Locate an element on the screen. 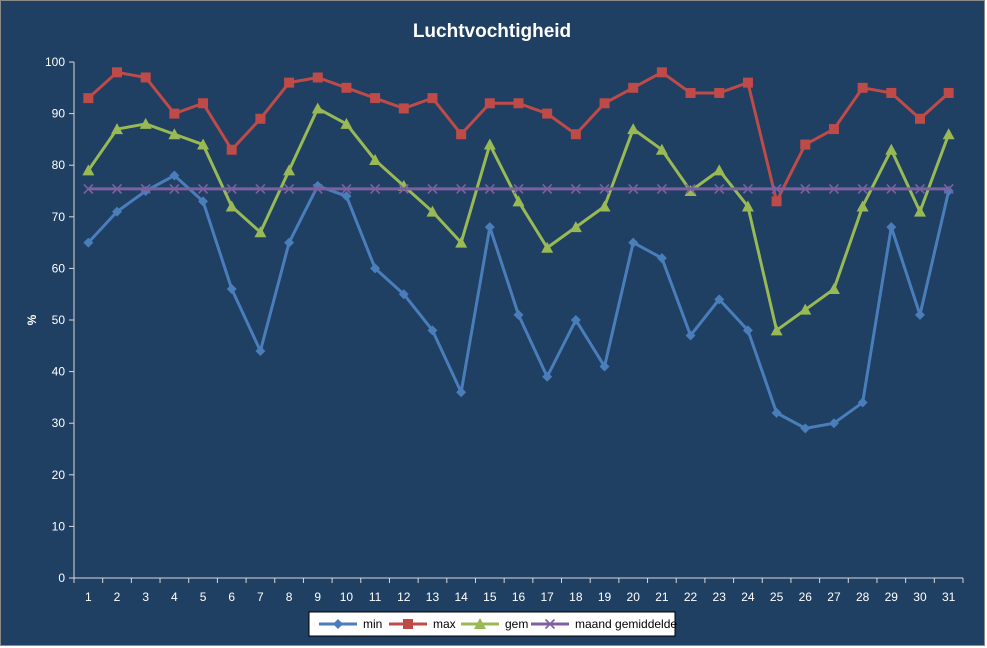 This screenshot has width=987, height=648. x-tick-label: 7 is located at coordinates (260, 597).